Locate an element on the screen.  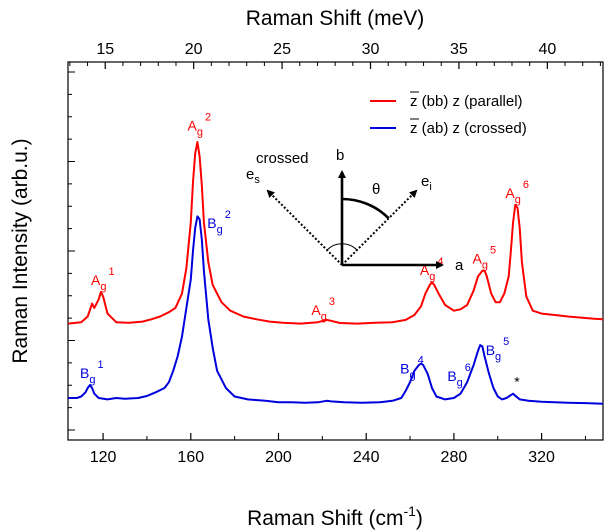
x-axis-title: Raman Shift (cm-1) is located at coordinates (335, 516).